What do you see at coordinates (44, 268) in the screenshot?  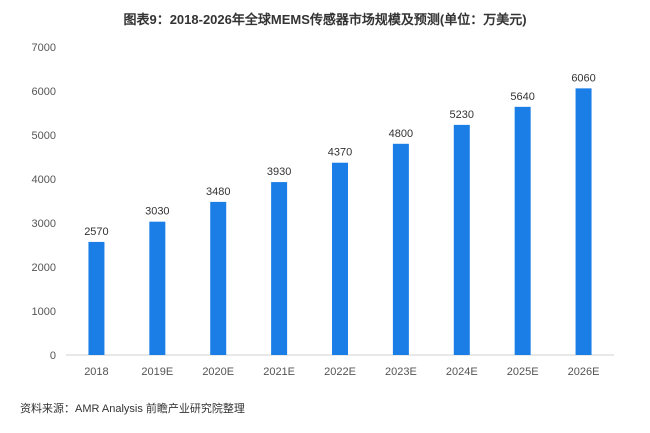 I see `y-tick-label: 2000` at bounding box center [44, 268].